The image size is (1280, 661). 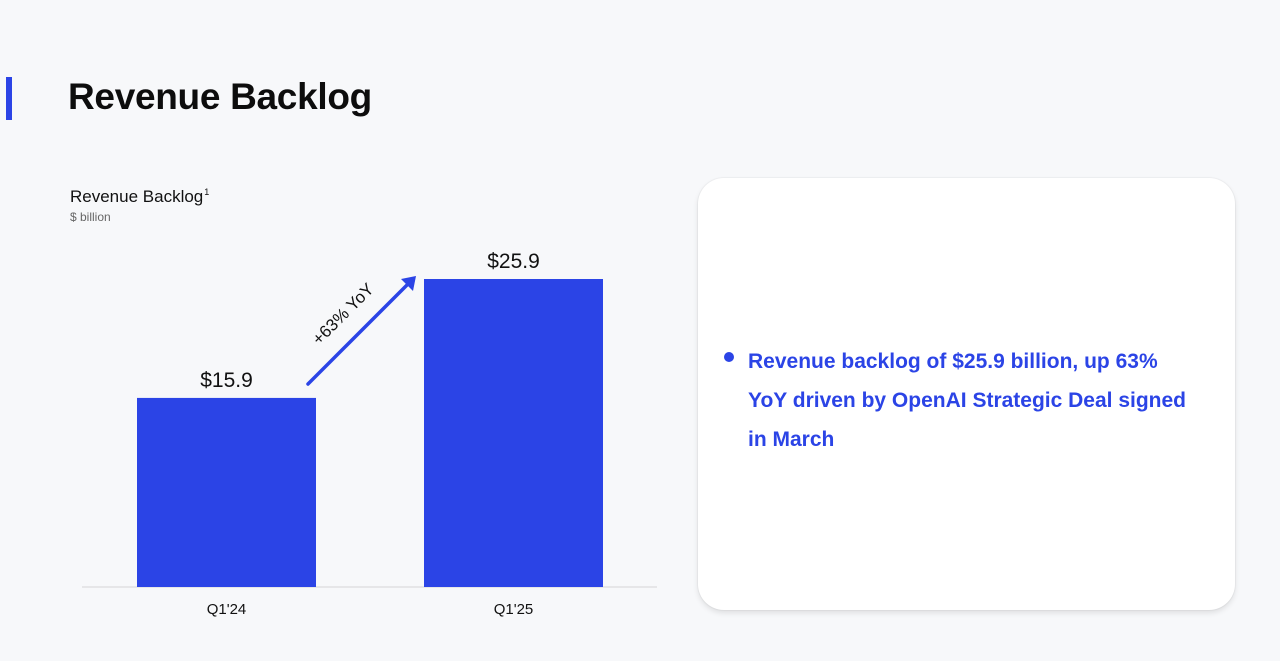 I want to click on page-title: Revenue Backlog, so click(x=220, y=96).